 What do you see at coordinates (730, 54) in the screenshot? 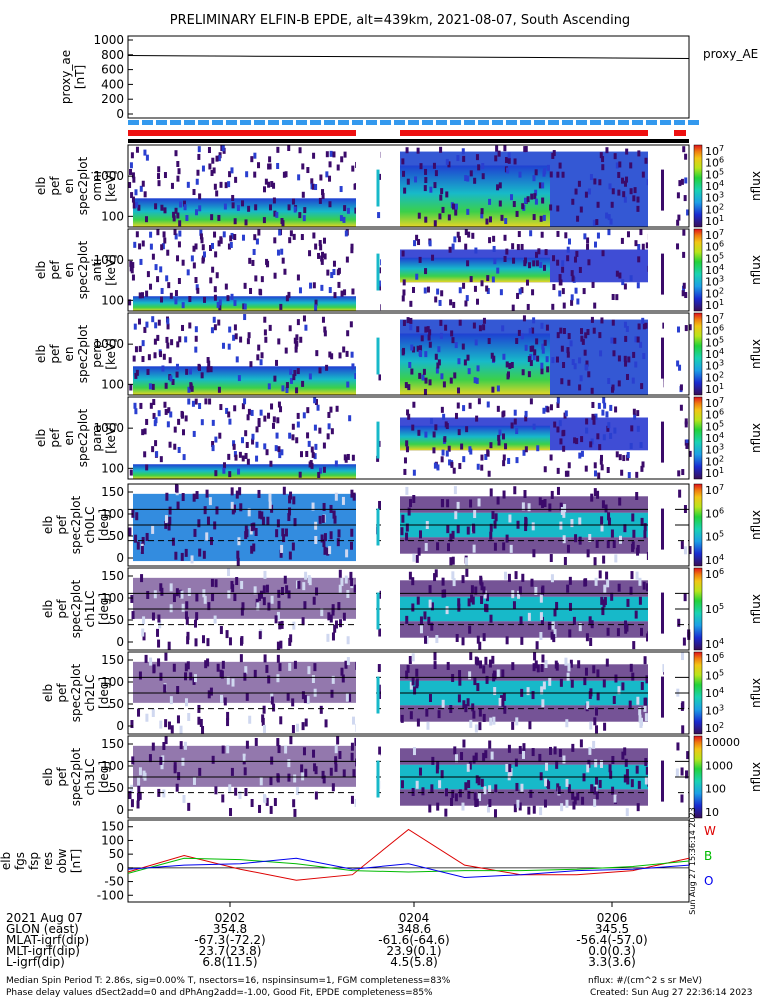
I see `ae-legend: proxy_AE` at bounding box center [730, 54].